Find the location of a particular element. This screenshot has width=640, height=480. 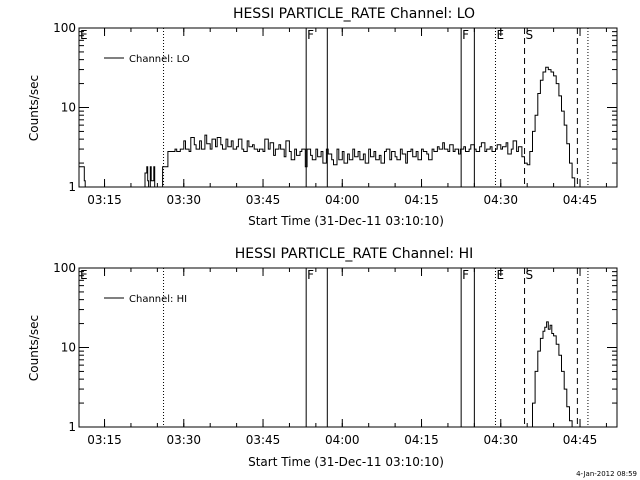

chart-title-lo: HESSI PARTICLE_RATE Channel: LO is located at coordinates (354, 14).